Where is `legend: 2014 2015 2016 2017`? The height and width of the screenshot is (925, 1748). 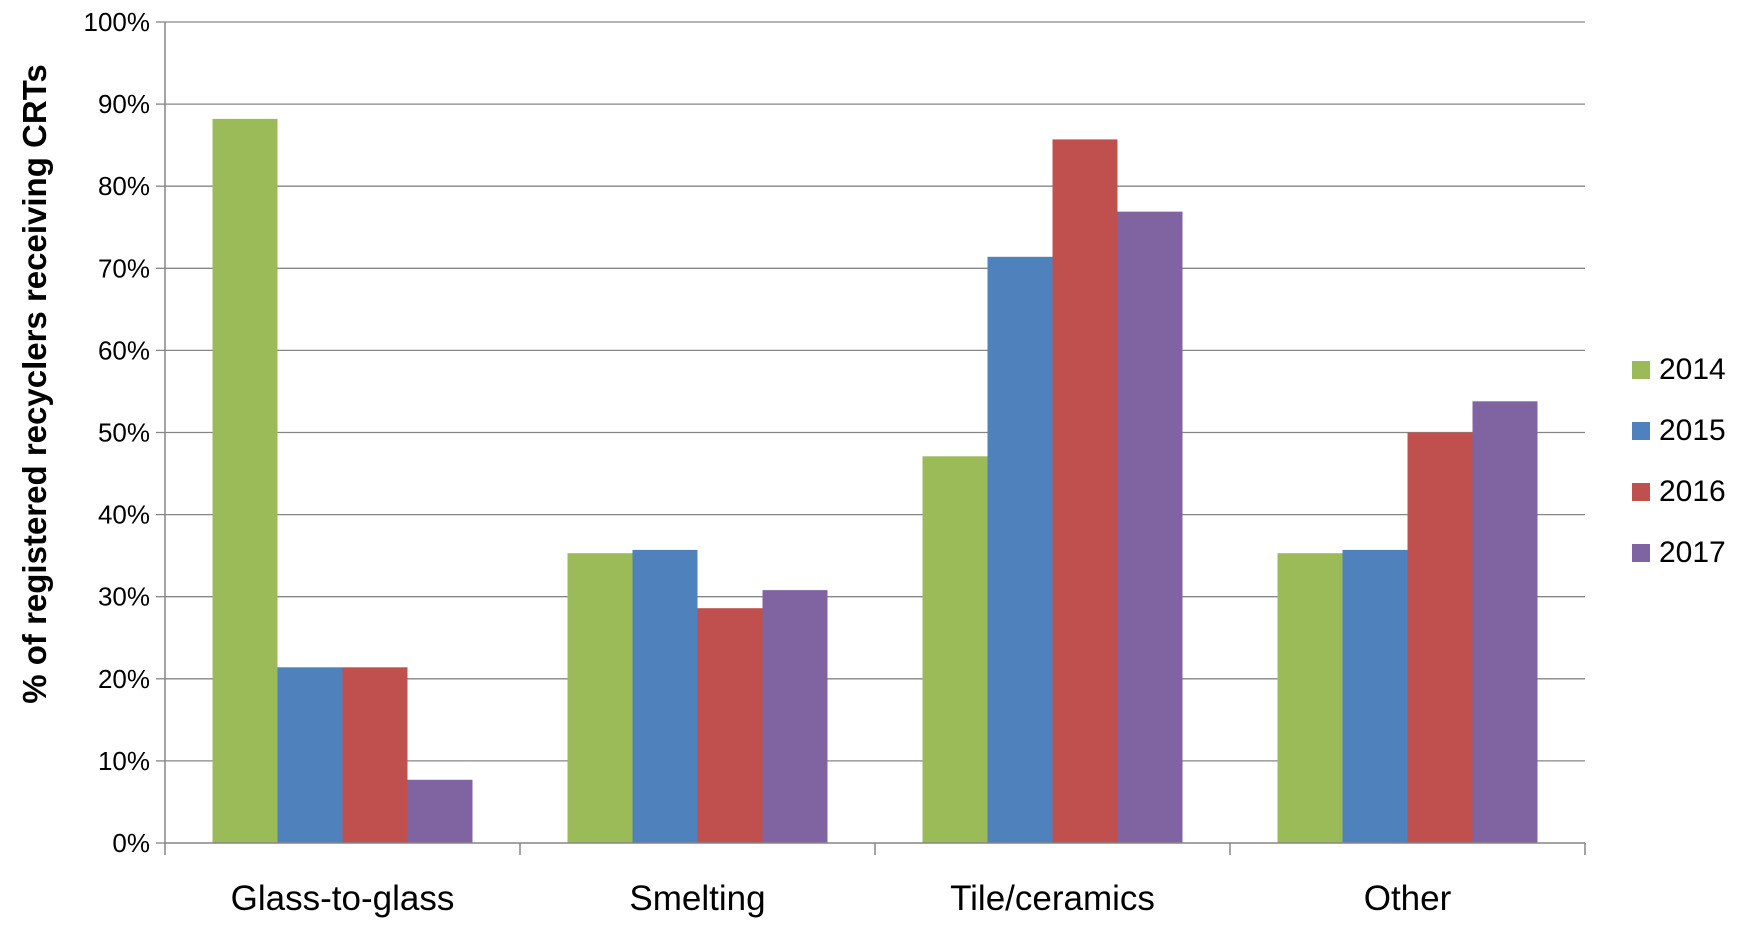
legend: 2014 2015 2016 2017 is located at coordinates (1679, 461).